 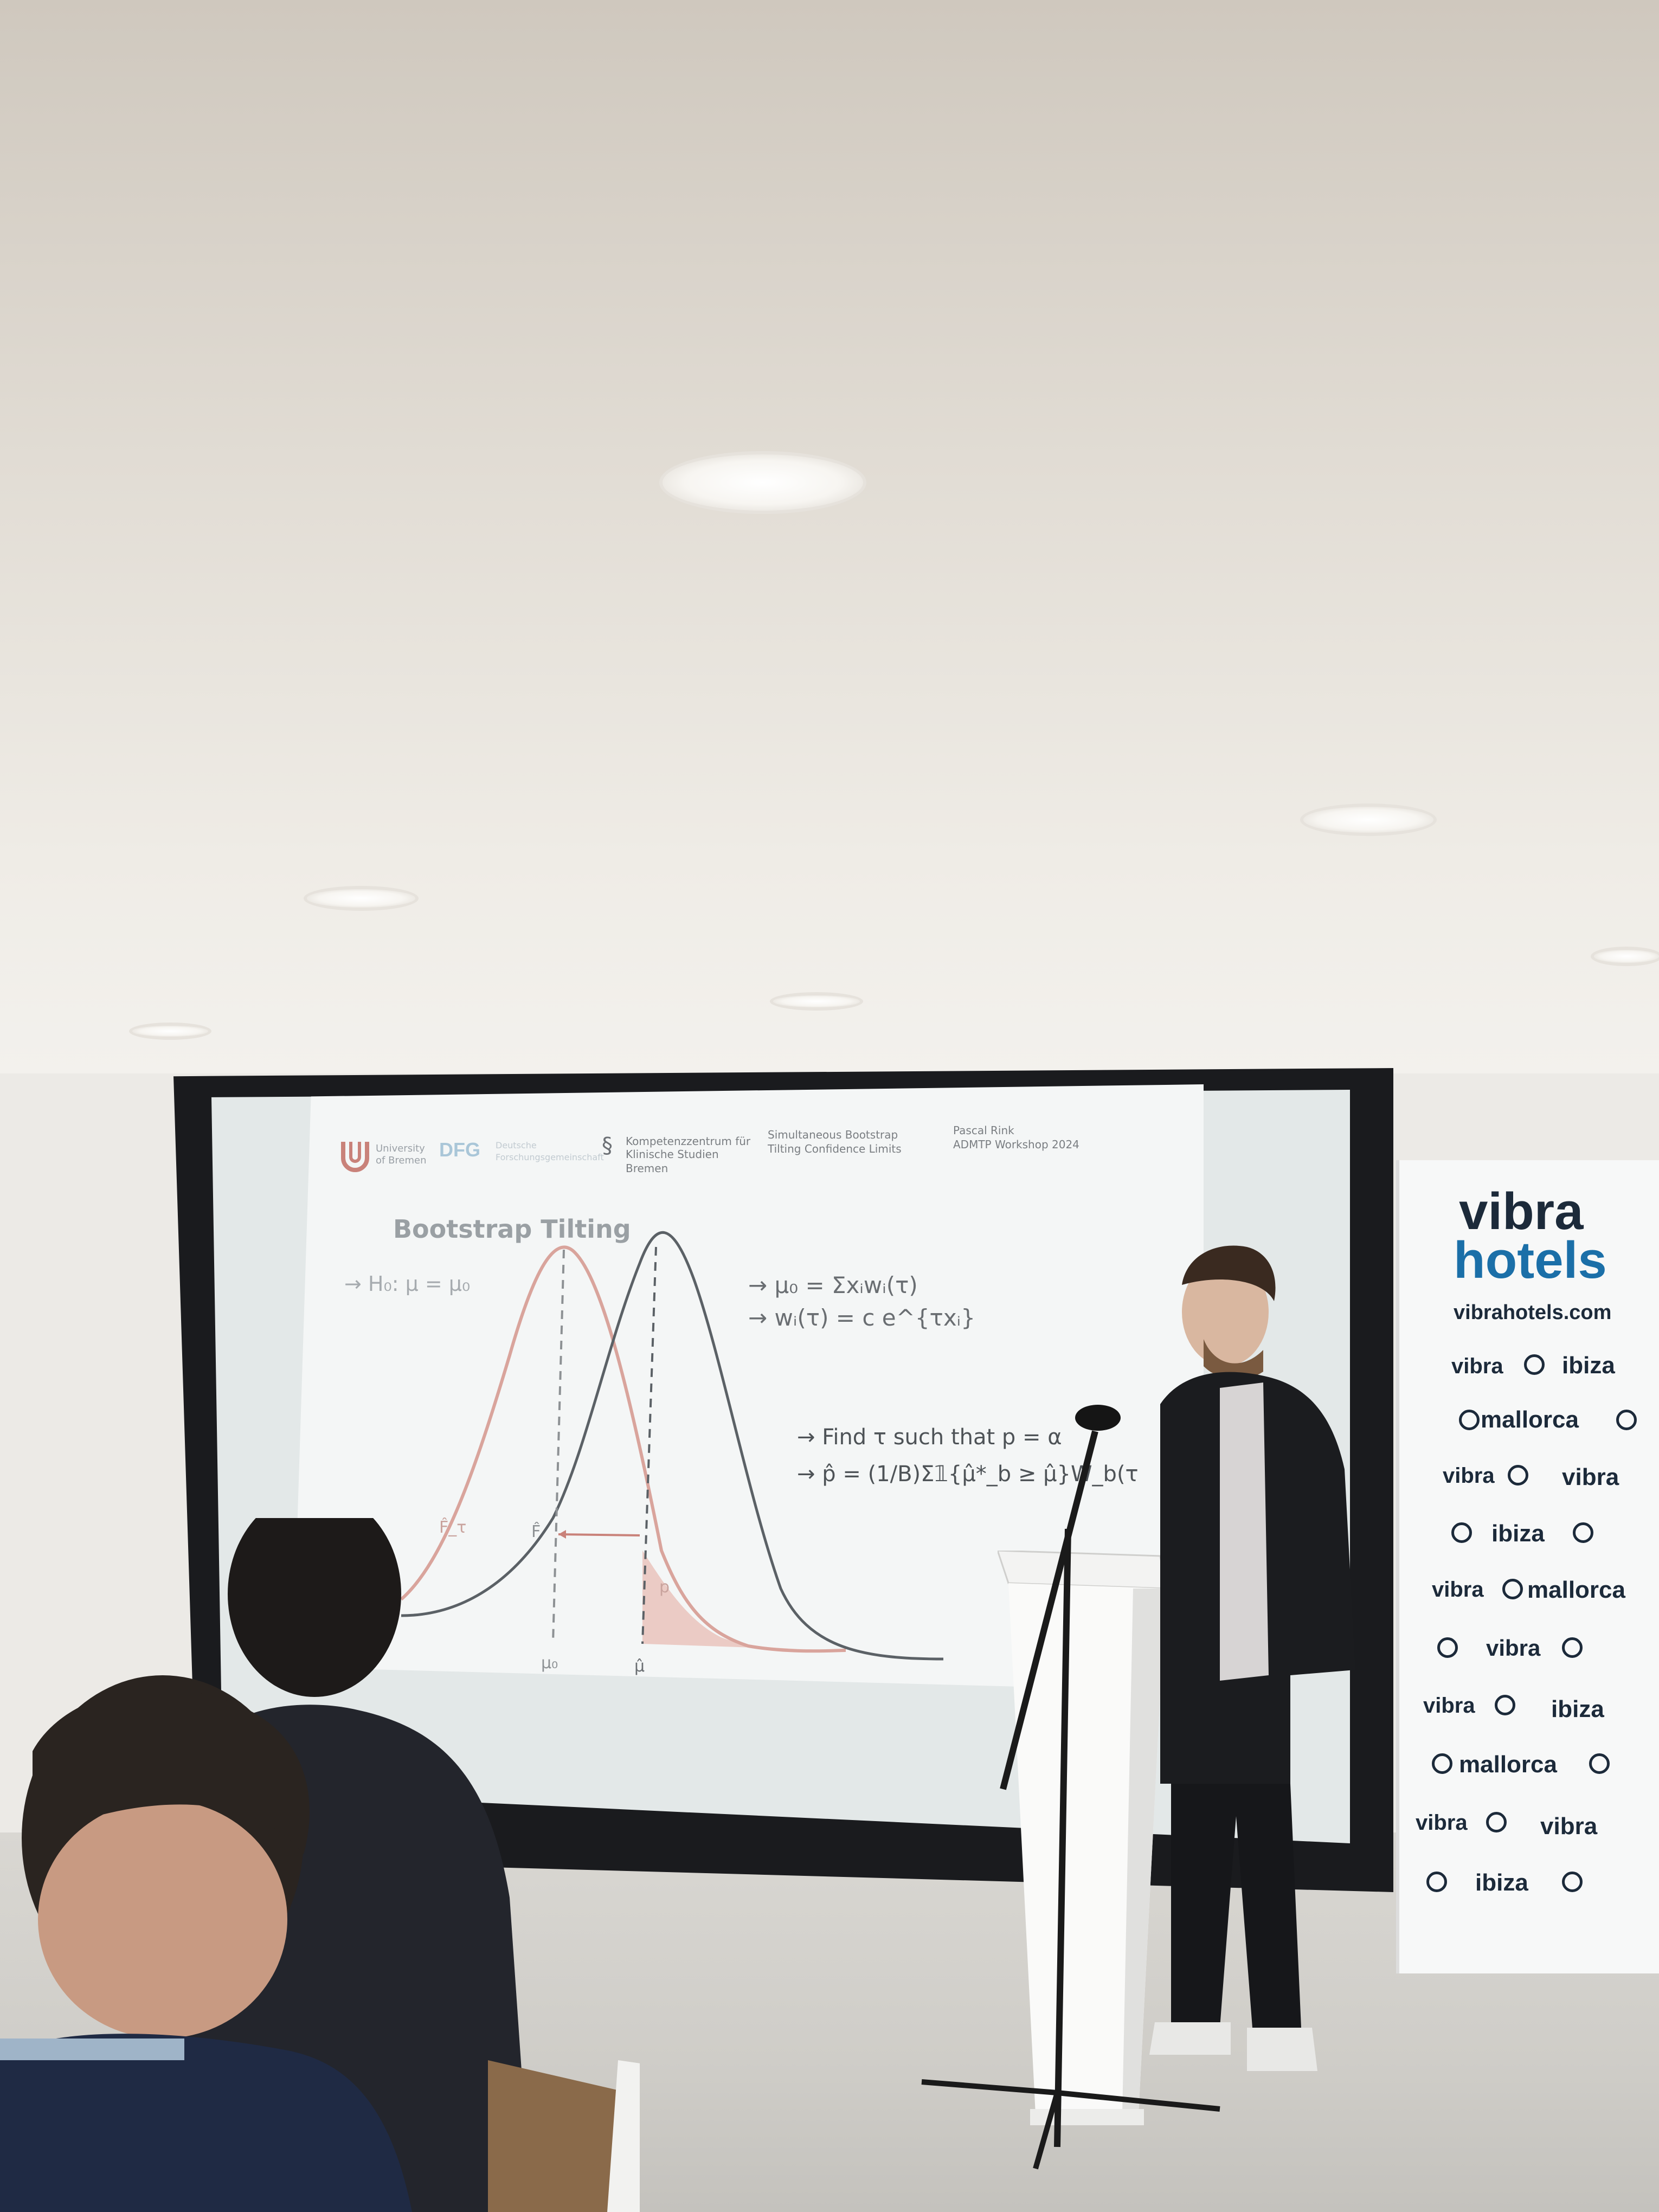 I want to click on banner-brand-bottom: hotels, so click(x=1530, y=1260).